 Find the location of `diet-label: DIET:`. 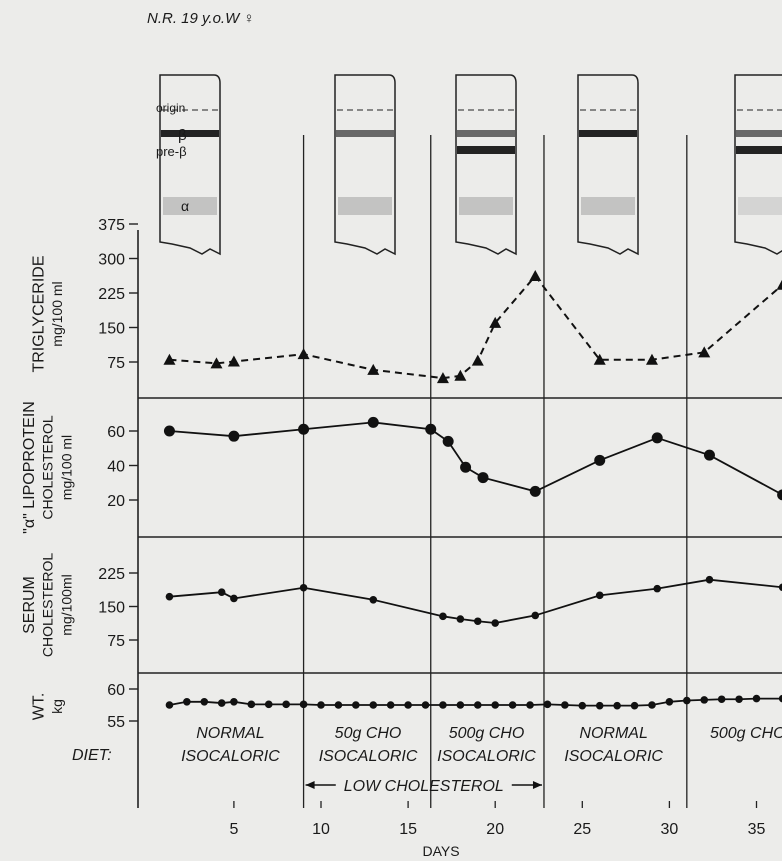

diet-label: DIET: is located at coordinates (92, 755).